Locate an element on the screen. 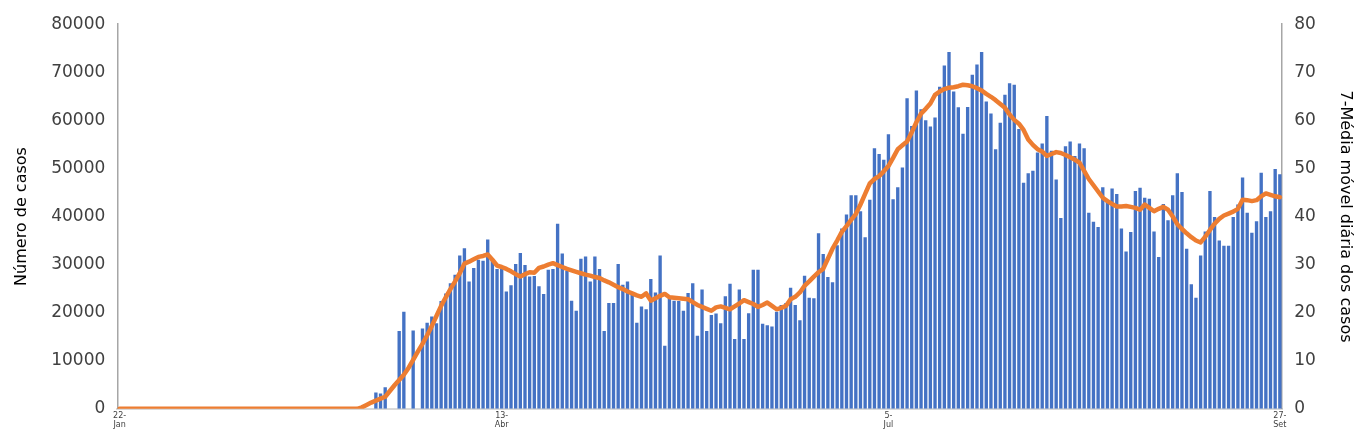  y-tick-label: 30000 is located at coordinates (78, 263).